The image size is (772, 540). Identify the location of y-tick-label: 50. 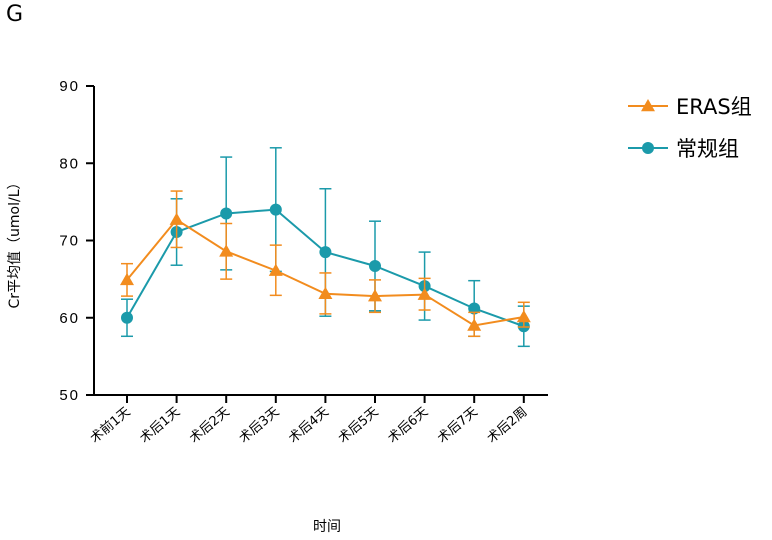
(69, 395).